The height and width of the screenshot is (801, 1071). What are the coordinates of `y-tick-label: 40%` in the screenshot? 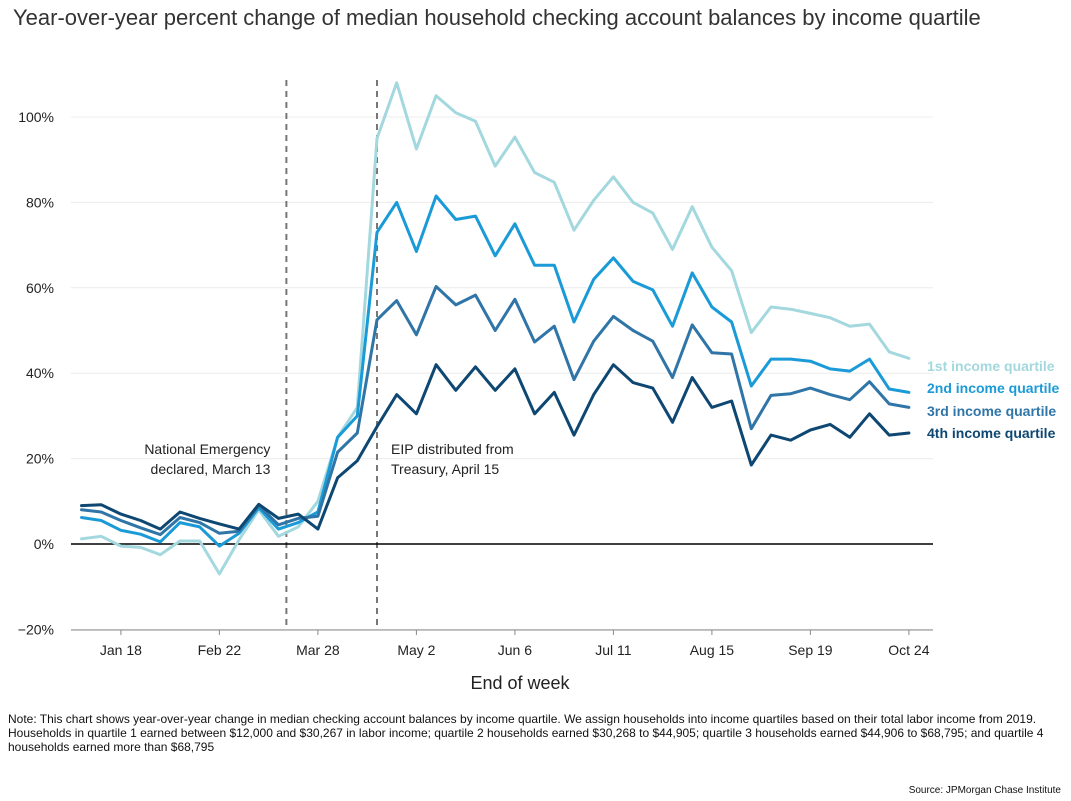 It's located at (40, 373).